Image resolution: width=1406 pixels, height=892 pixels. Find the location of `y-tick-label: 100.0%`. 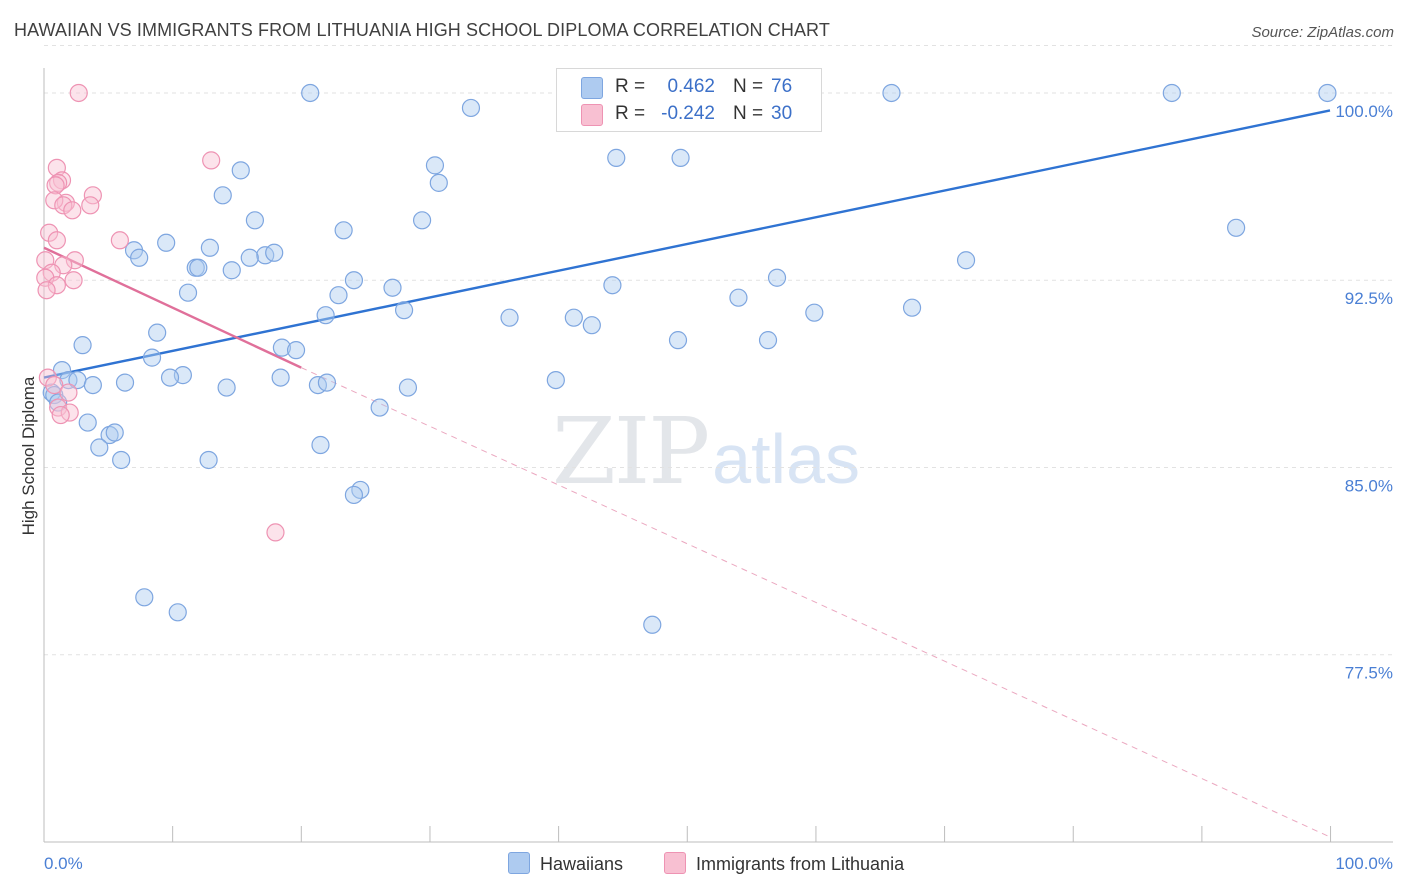

y-tick-label: 100.0% is located at coordinates (1364, 111).